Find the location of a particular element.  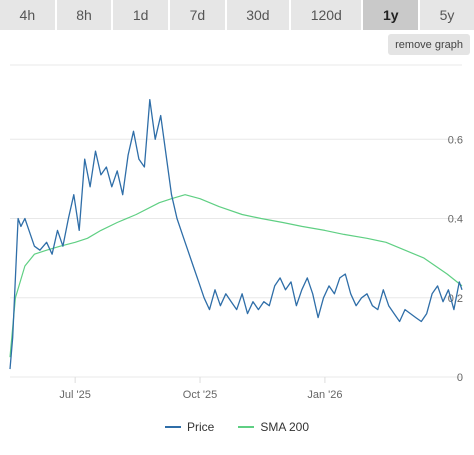

timeframe-tabs: 4h 8h 1d 7d 30d 120d 1y 5y is located at coordinates (237, 15).